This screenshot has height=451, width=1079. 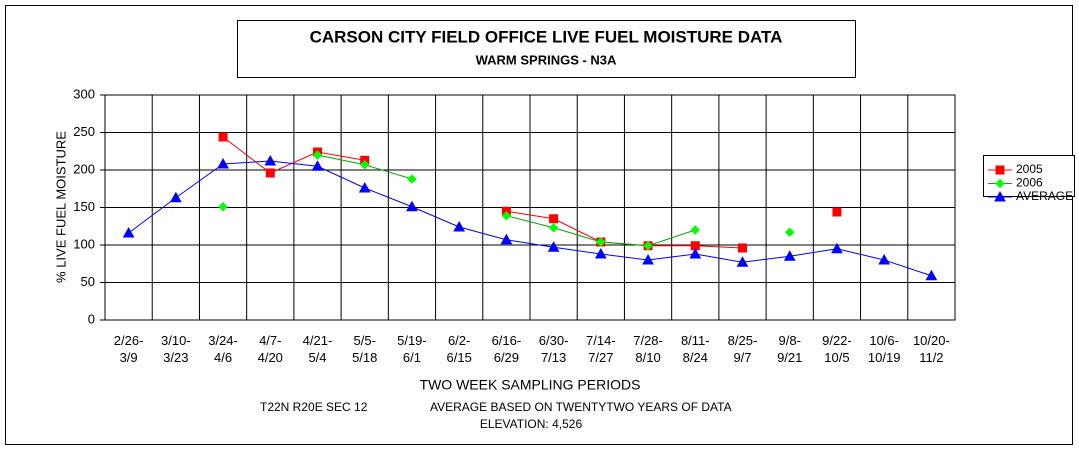 What do you see at coordinates (60, 207) in the screenshot?
I see `y-axis-title: % LIVE FUEL MOISTURE` at bounding box center [60, 207].